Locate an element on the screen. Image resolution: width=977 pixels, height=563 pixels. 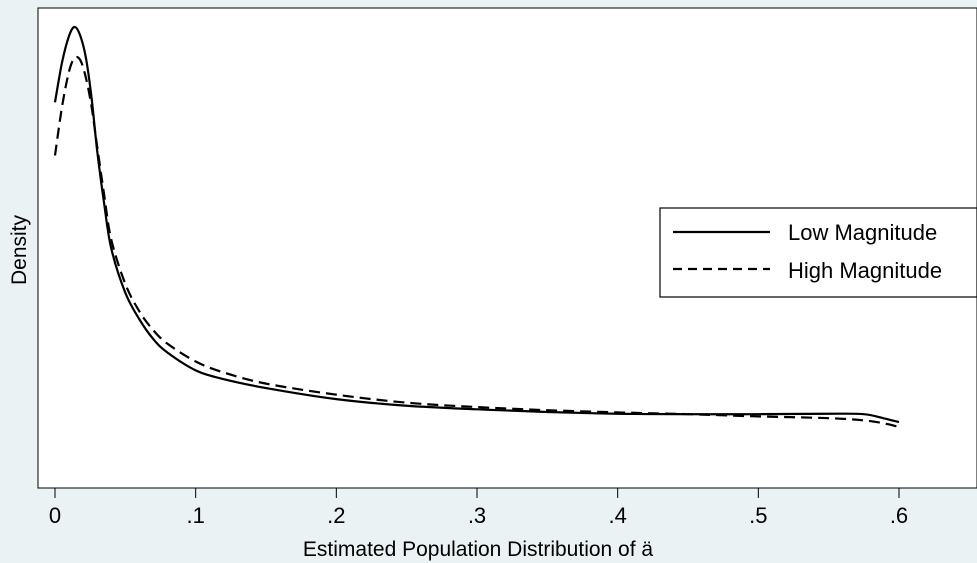
x-axis: 0 .1 .2 .3 .4 .5 .6 is located at coordinates (478, 508).